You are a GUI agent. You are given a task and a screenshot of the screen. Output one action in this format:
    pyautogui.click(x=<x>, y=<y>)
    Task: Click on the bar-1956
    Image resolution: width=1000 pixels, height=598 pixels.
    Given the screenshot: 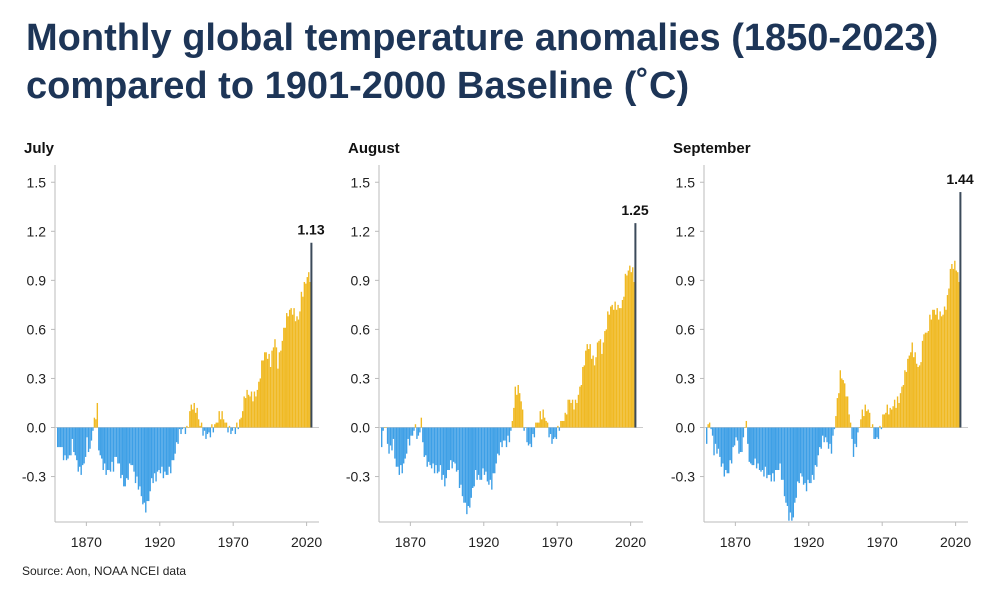 What is the action you would take?
    pyautogui.click(x=537, y=425)
    